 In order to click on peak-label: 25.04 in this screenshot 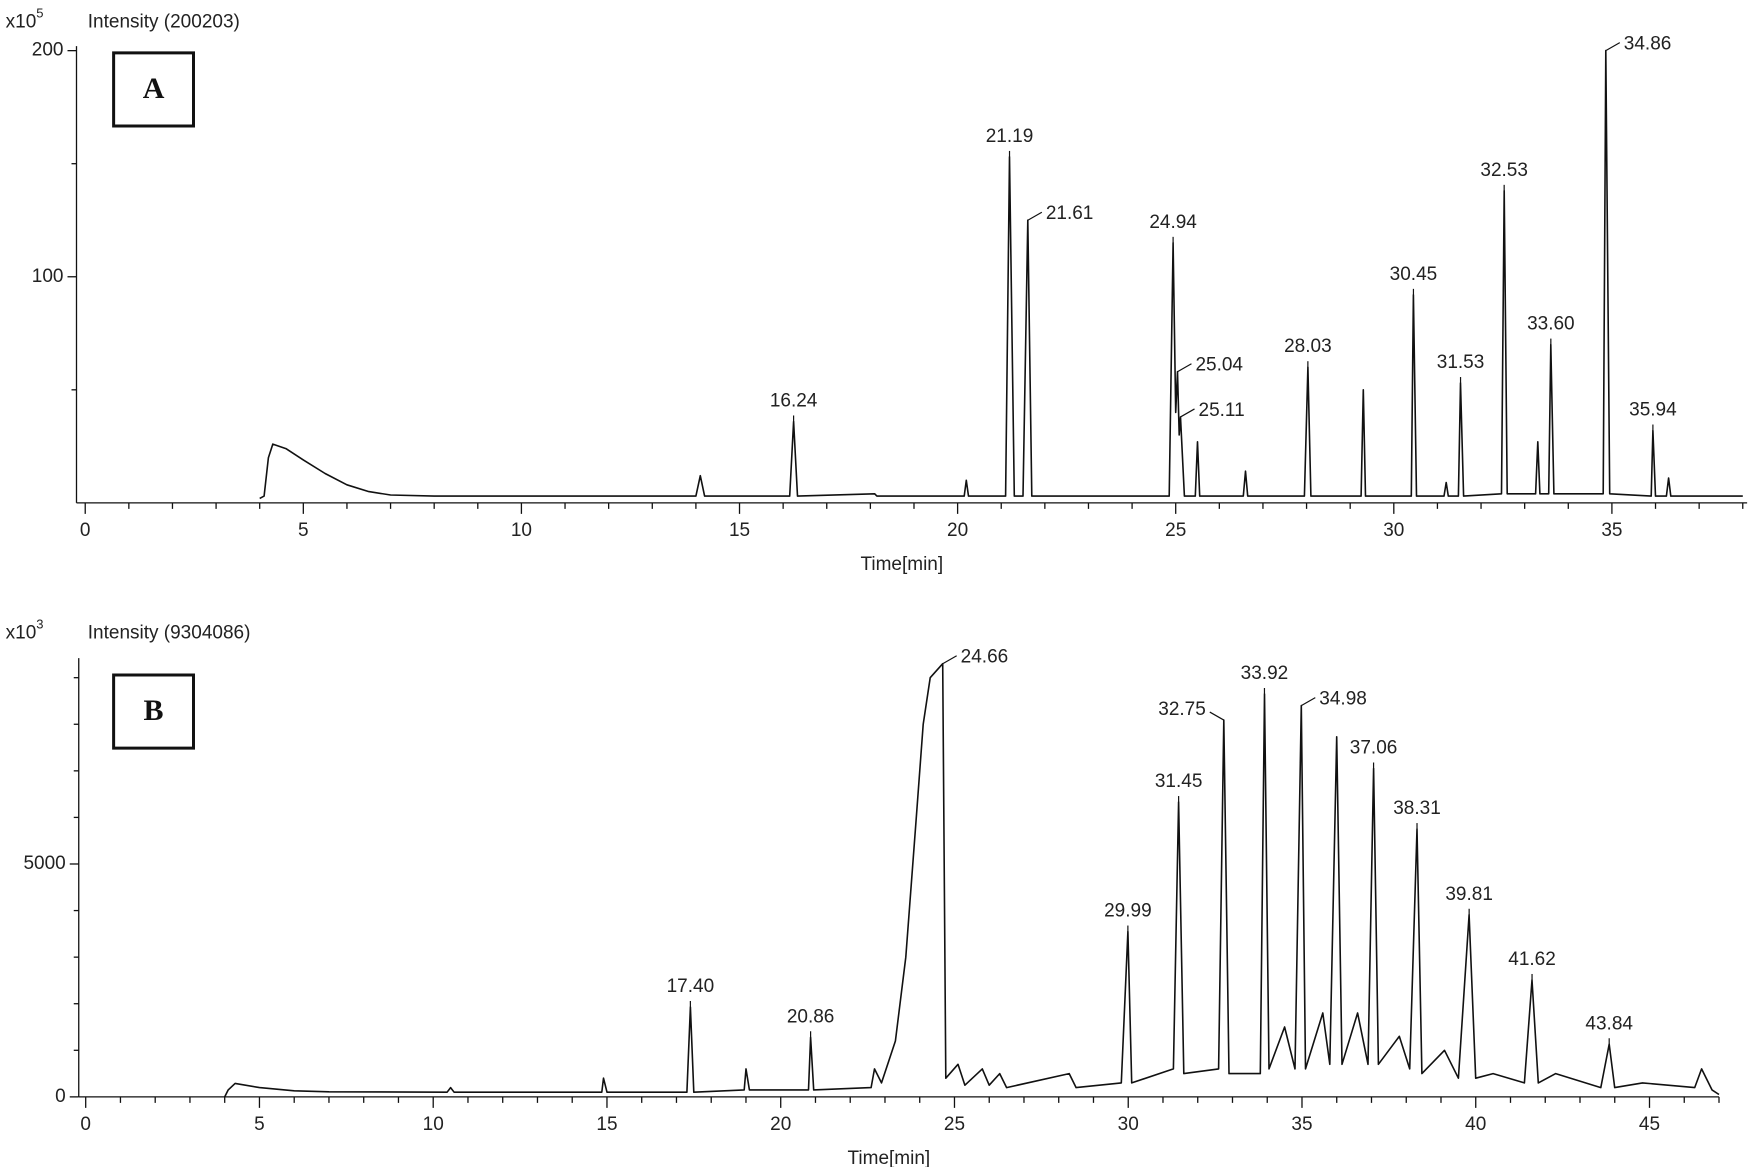, I will do `click(1219, 365)`.